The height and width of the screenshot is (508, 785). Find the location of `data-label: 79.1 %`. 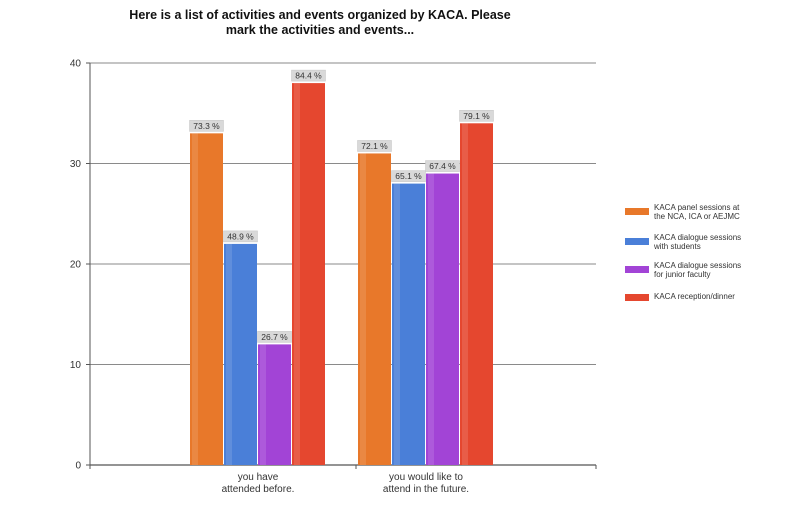

data-label: 79.1 % is located at coordinates (476, 116).